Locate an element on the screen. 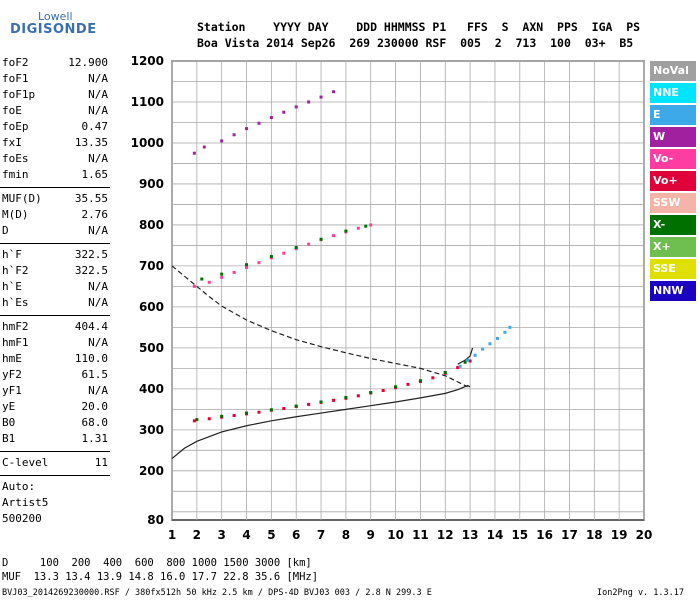  param-row: MUF(D) 35.55 is located at coordinates (55, 201).